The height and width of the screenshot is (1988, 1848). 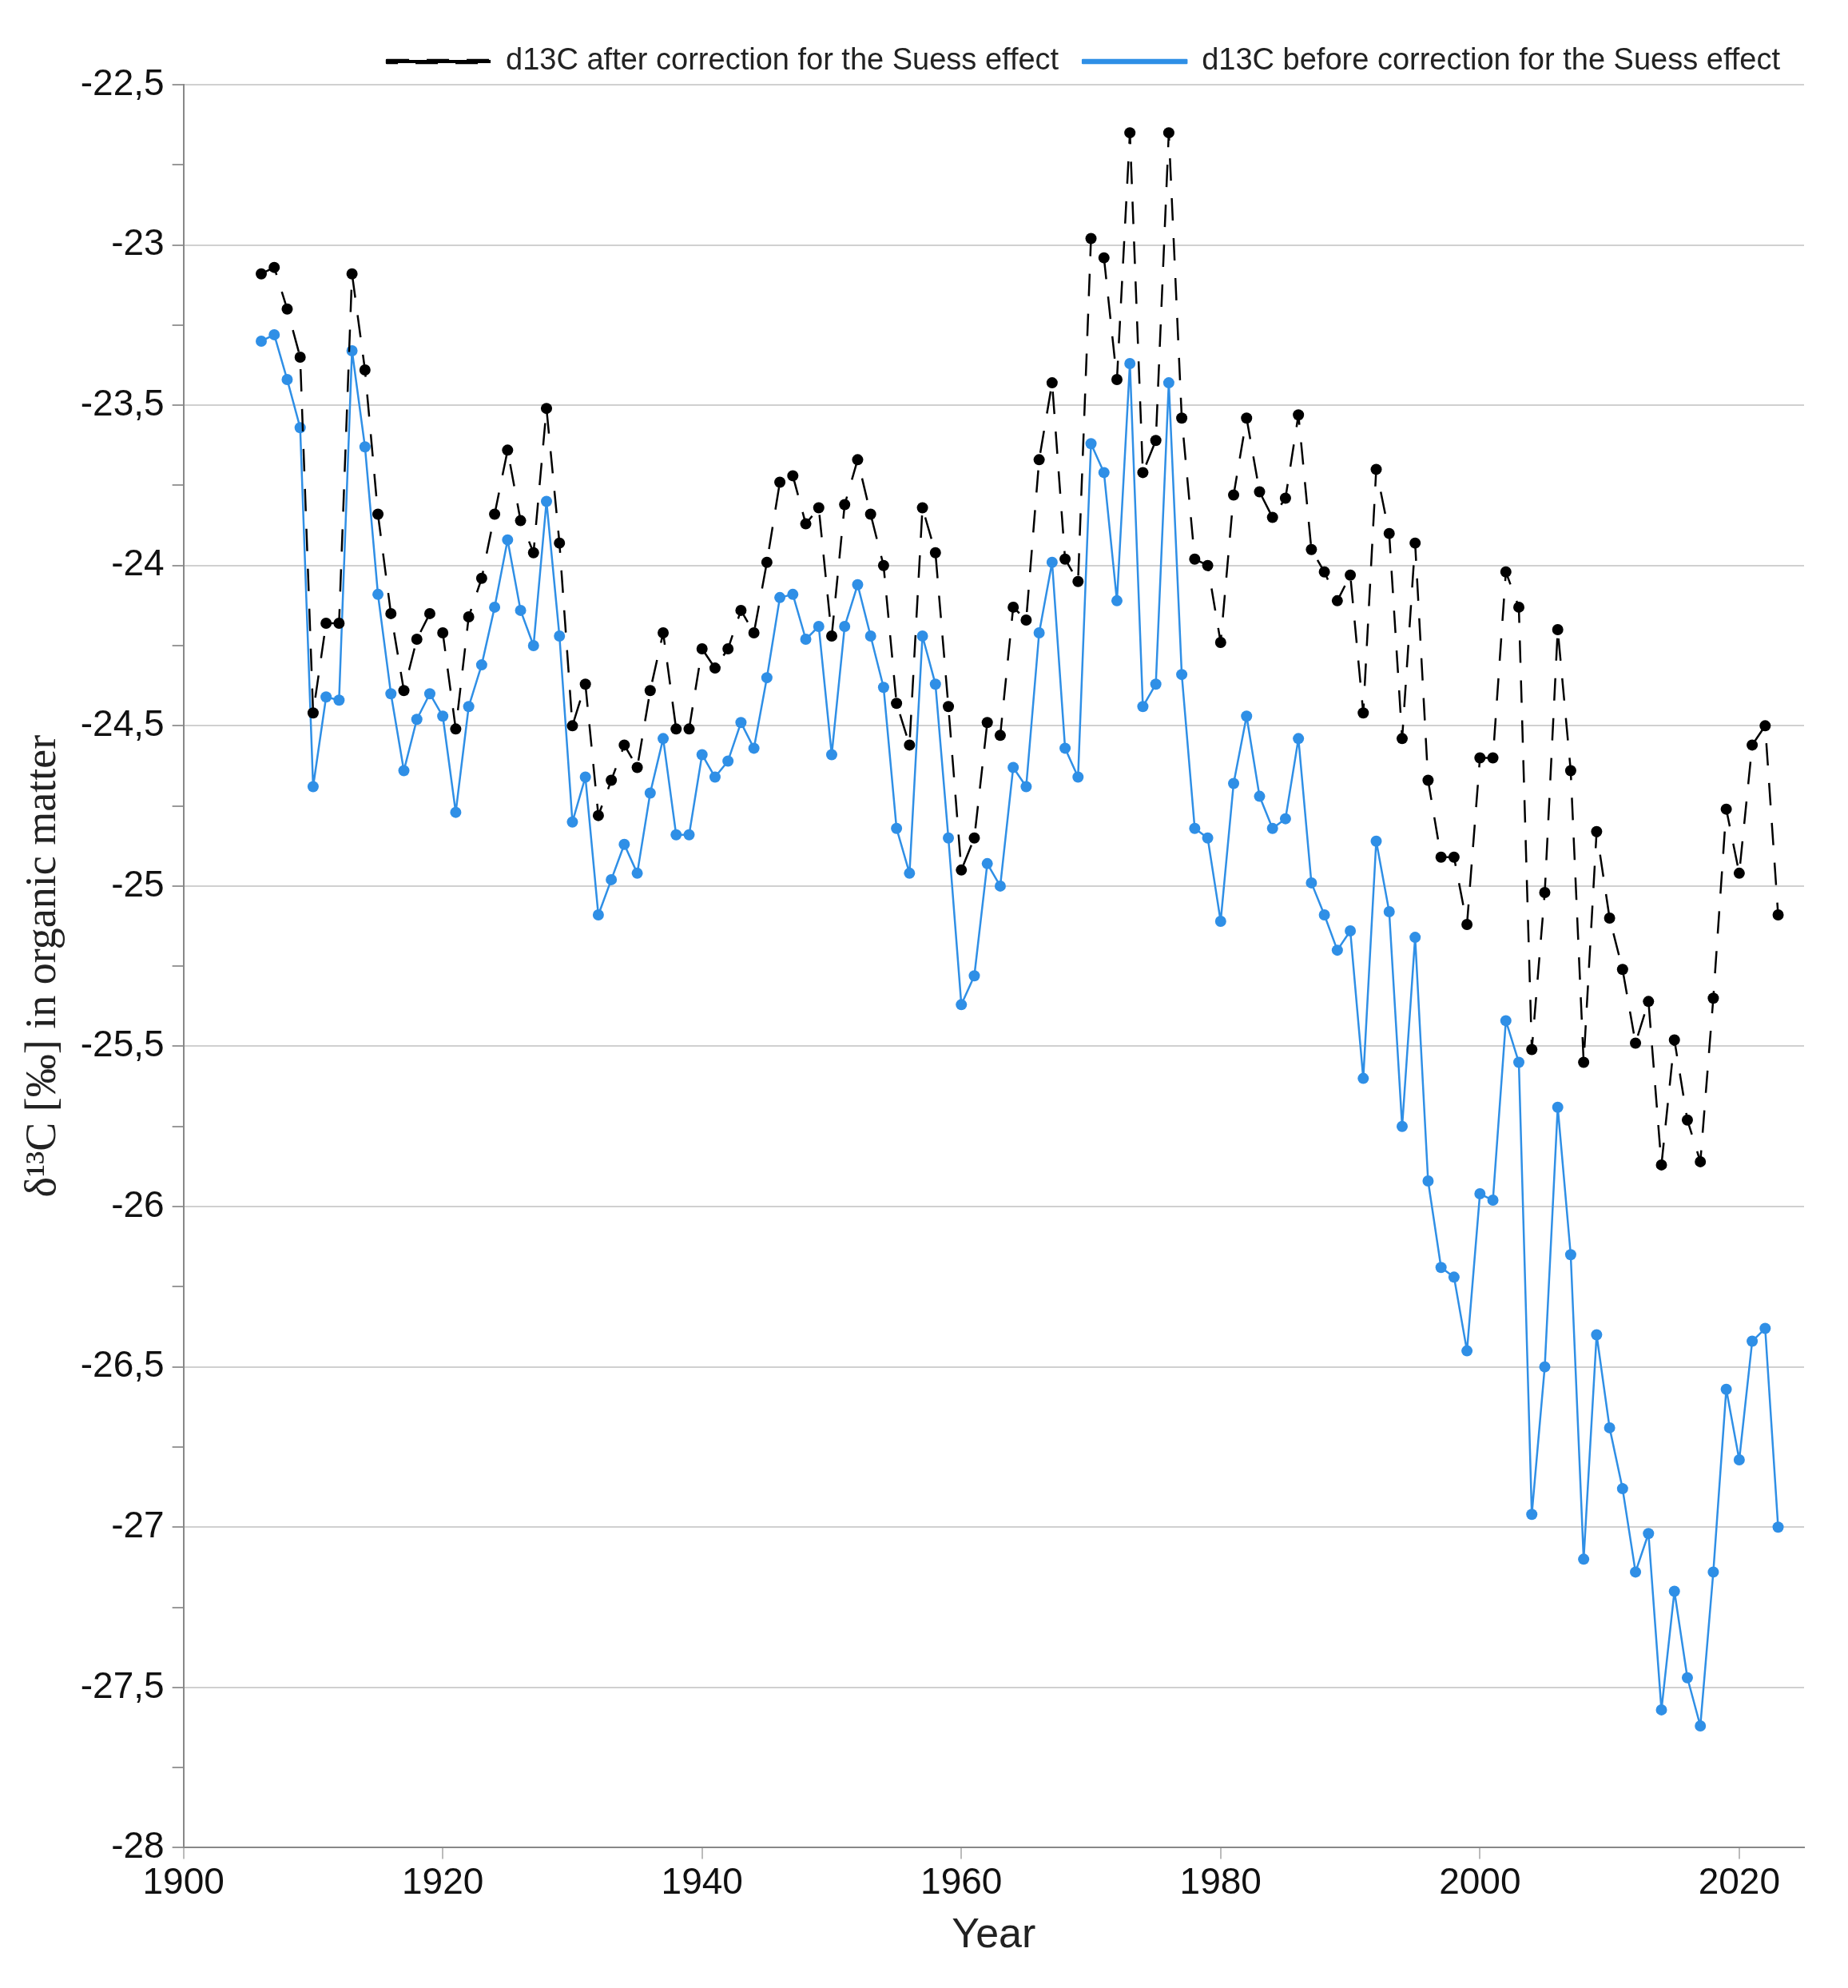 What do you see at coordinates (122, 1685) in the screenshot?
I see `y-tick-label: -27,5` at bounding box center [122, 1685].